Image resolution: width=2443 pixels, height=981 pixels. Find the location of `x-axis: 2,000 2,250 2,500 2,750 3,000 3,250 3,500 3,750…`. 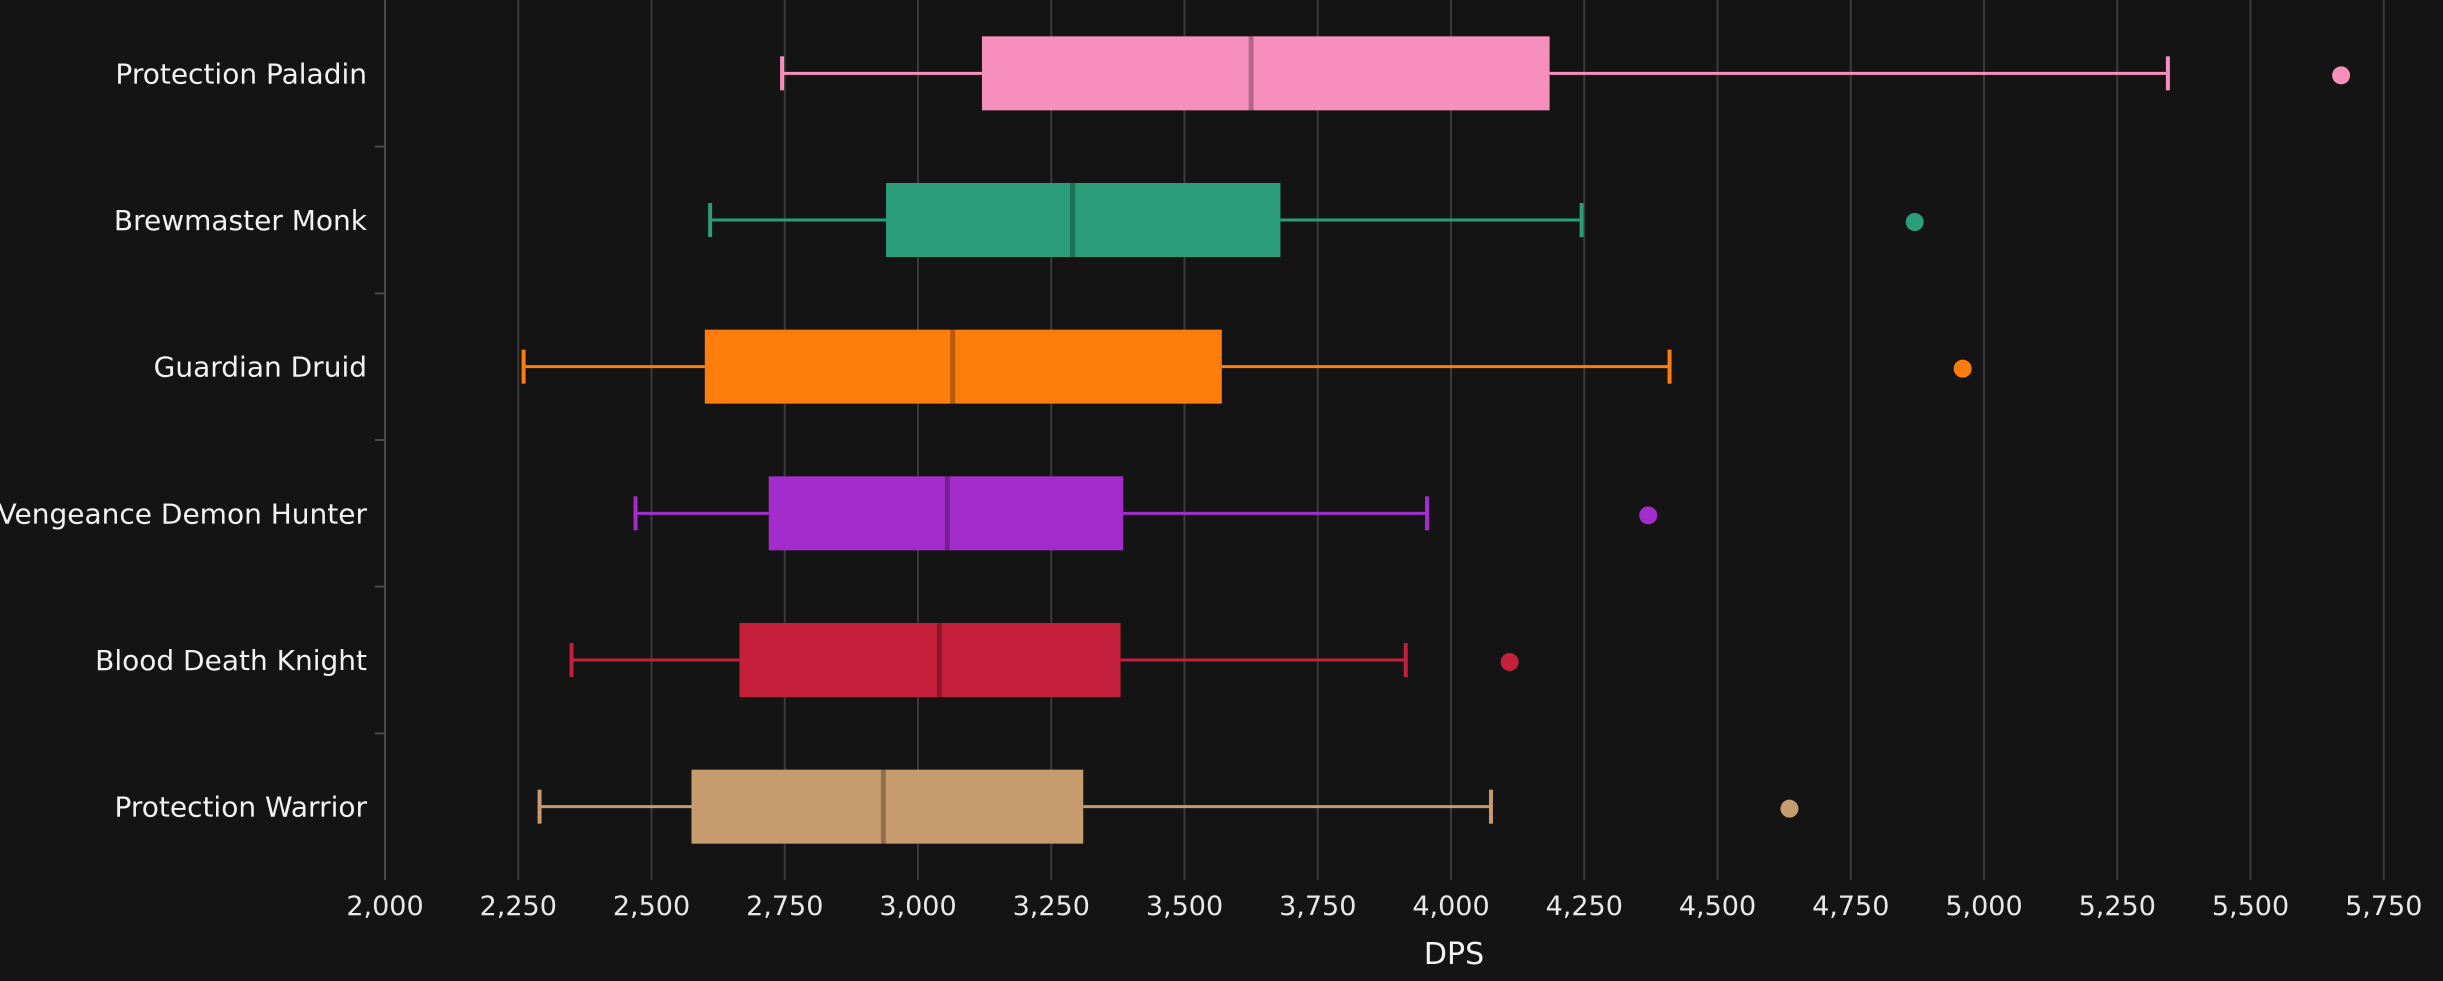

x-axis: 2,000 2,250 2,500 2,750 3,000 3,250 3,500 3,750… is located at coordinates (1384, 906).